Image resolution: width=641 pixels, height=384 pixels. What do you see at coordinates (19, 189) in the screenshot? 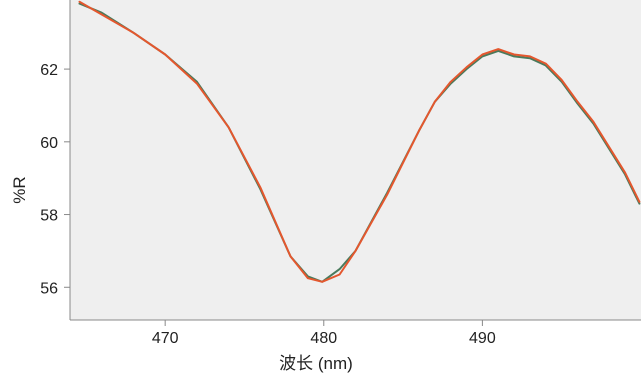
I see `y-axis-label: %R` at bounding box center [19, 189].